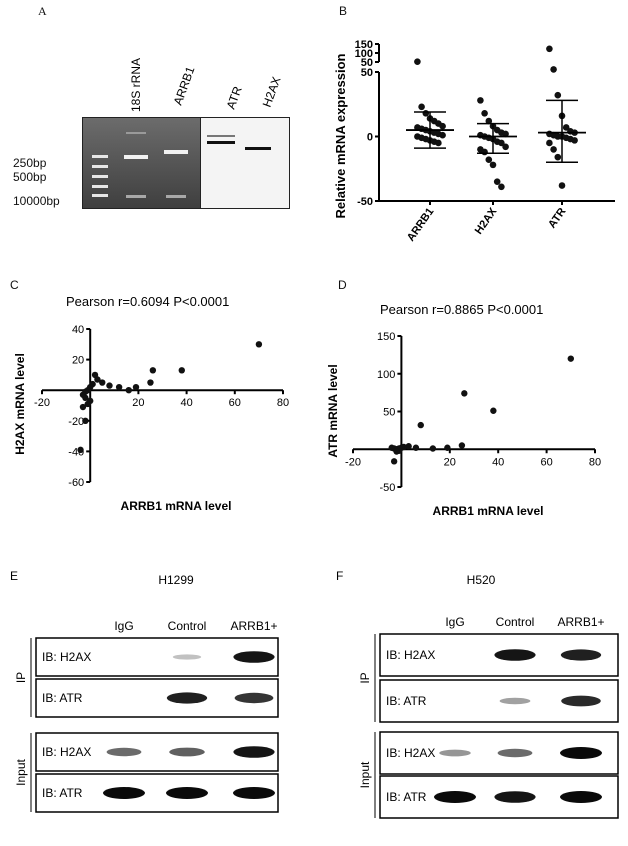 The width and height of the screenshot is (628, 846). Describe the element at coordinates (14, 285) in the screenshot. I see `panel-letter: C` at that location.